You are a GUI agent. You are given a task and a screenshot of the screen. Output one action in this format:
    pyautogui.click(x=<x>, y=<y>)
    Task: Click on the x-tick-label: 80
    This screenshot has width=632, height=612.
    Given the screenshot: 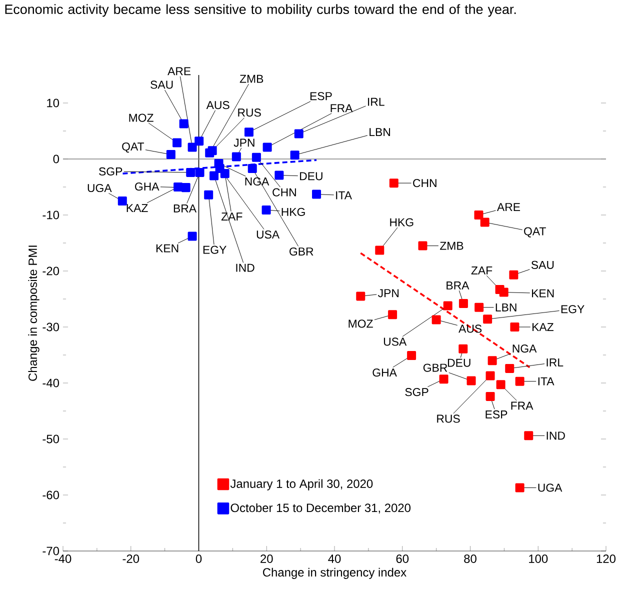 What is the action you would take?
    pyautogui.click(x=470, y=558)
    